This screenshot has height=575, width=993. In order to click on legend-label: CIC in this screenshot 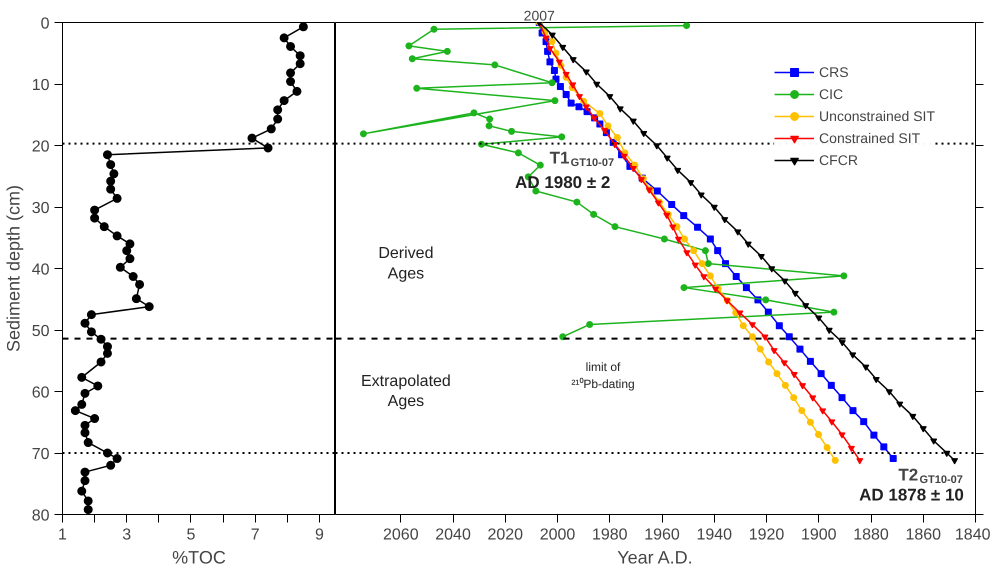, I will do `click(831, 94)`.